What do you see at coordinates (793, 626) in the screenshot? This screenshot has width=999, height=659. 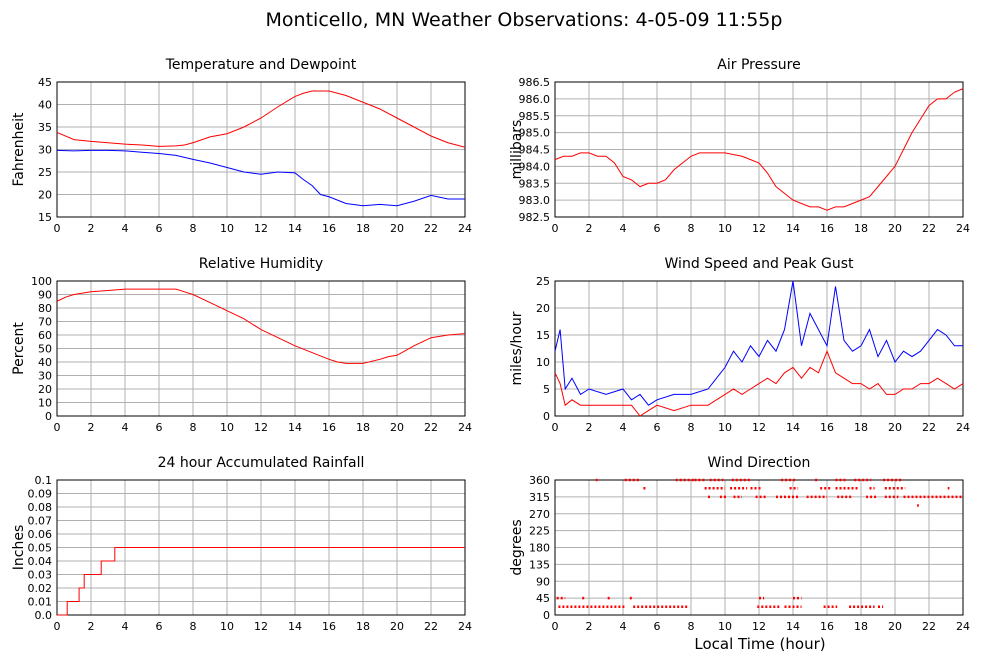 I see `winddir-x-tick-label: 14` at bounding box center [793, 626].